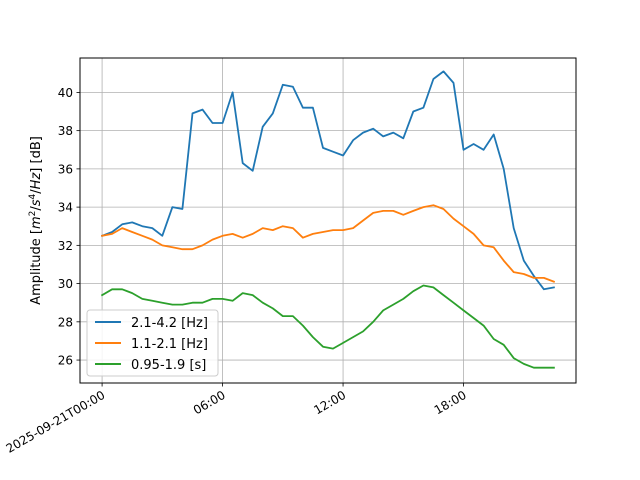  What do you see at coordinates (65, 284) in the screenshot?
I see `y-tick-label: 30` at bounding box center [65, 284].